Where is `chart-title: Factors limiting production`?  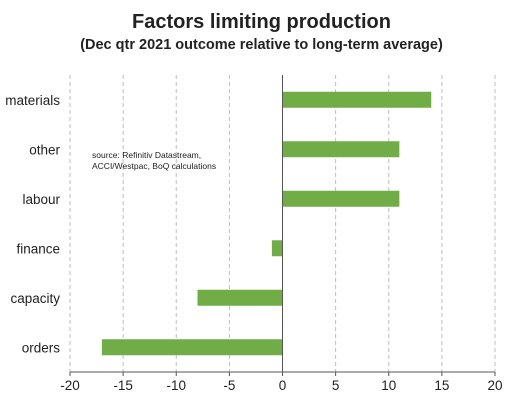 chart-title: Factors limiting production is located at coordinates (261, 22).